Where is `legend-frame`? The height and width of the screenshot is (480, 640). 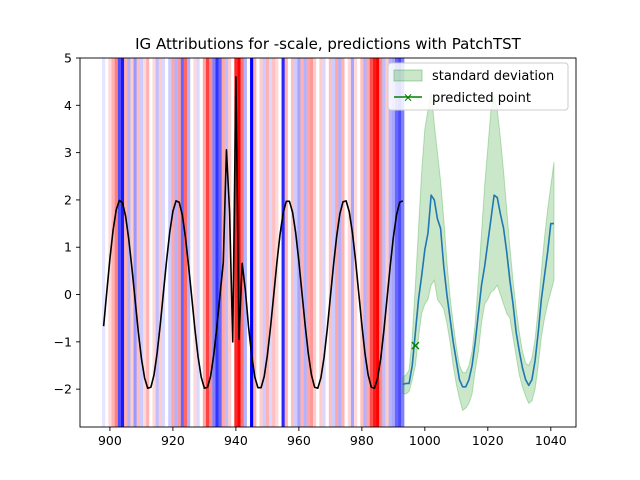 legend-frame is located at coordinates (478, 86).